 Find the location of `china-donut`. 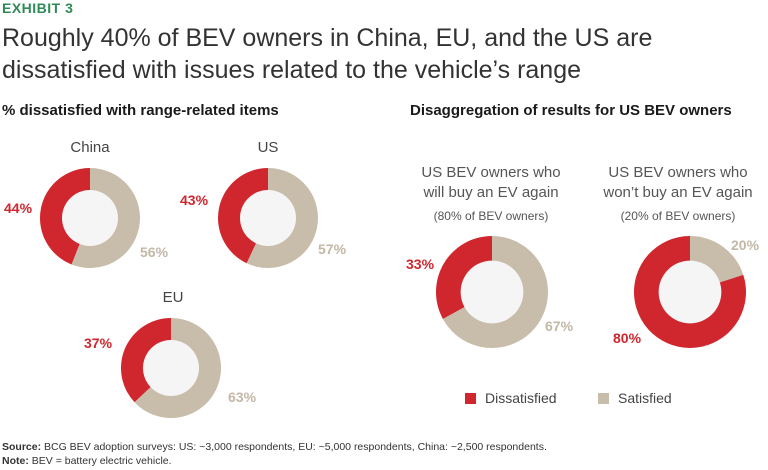

china-donut is located at coordinates (90, 218).